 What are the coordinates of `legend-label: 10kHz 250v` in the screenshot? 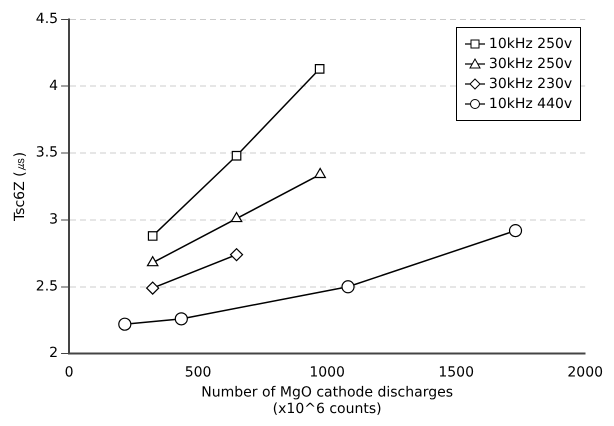 It's located at (530, 44).